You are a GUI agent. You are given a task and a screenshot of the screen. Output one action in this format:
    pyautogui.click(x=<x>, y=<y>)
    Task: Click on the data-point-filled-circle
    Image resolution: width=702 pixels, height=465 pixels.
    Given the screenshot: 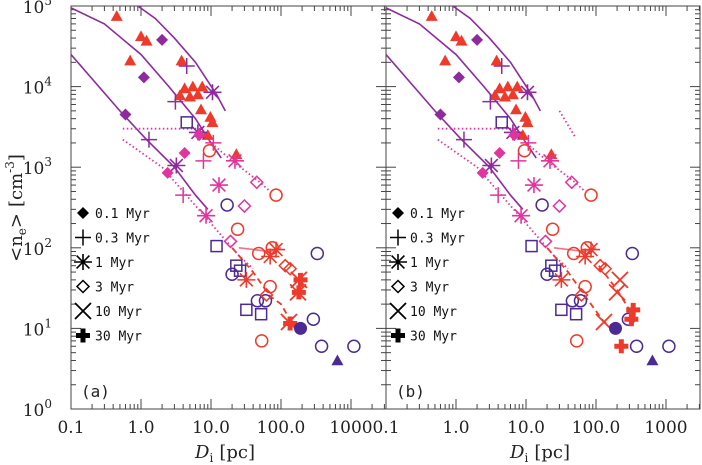 What is the action you would take?
    pyautogui.click(x=616, y=328)
    